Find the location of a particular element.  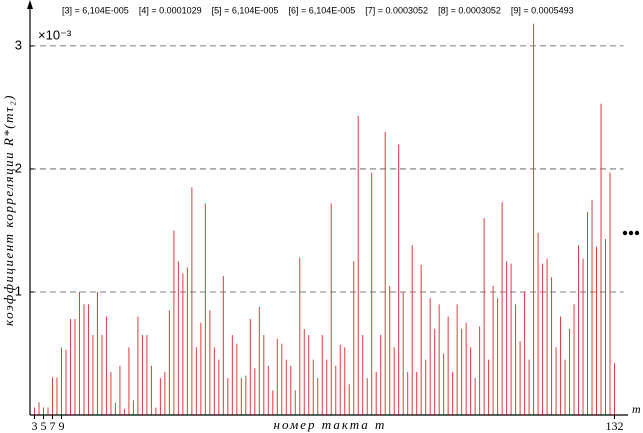

annotation: [9] = 0.0005493 is located at coordinates (542, 10).